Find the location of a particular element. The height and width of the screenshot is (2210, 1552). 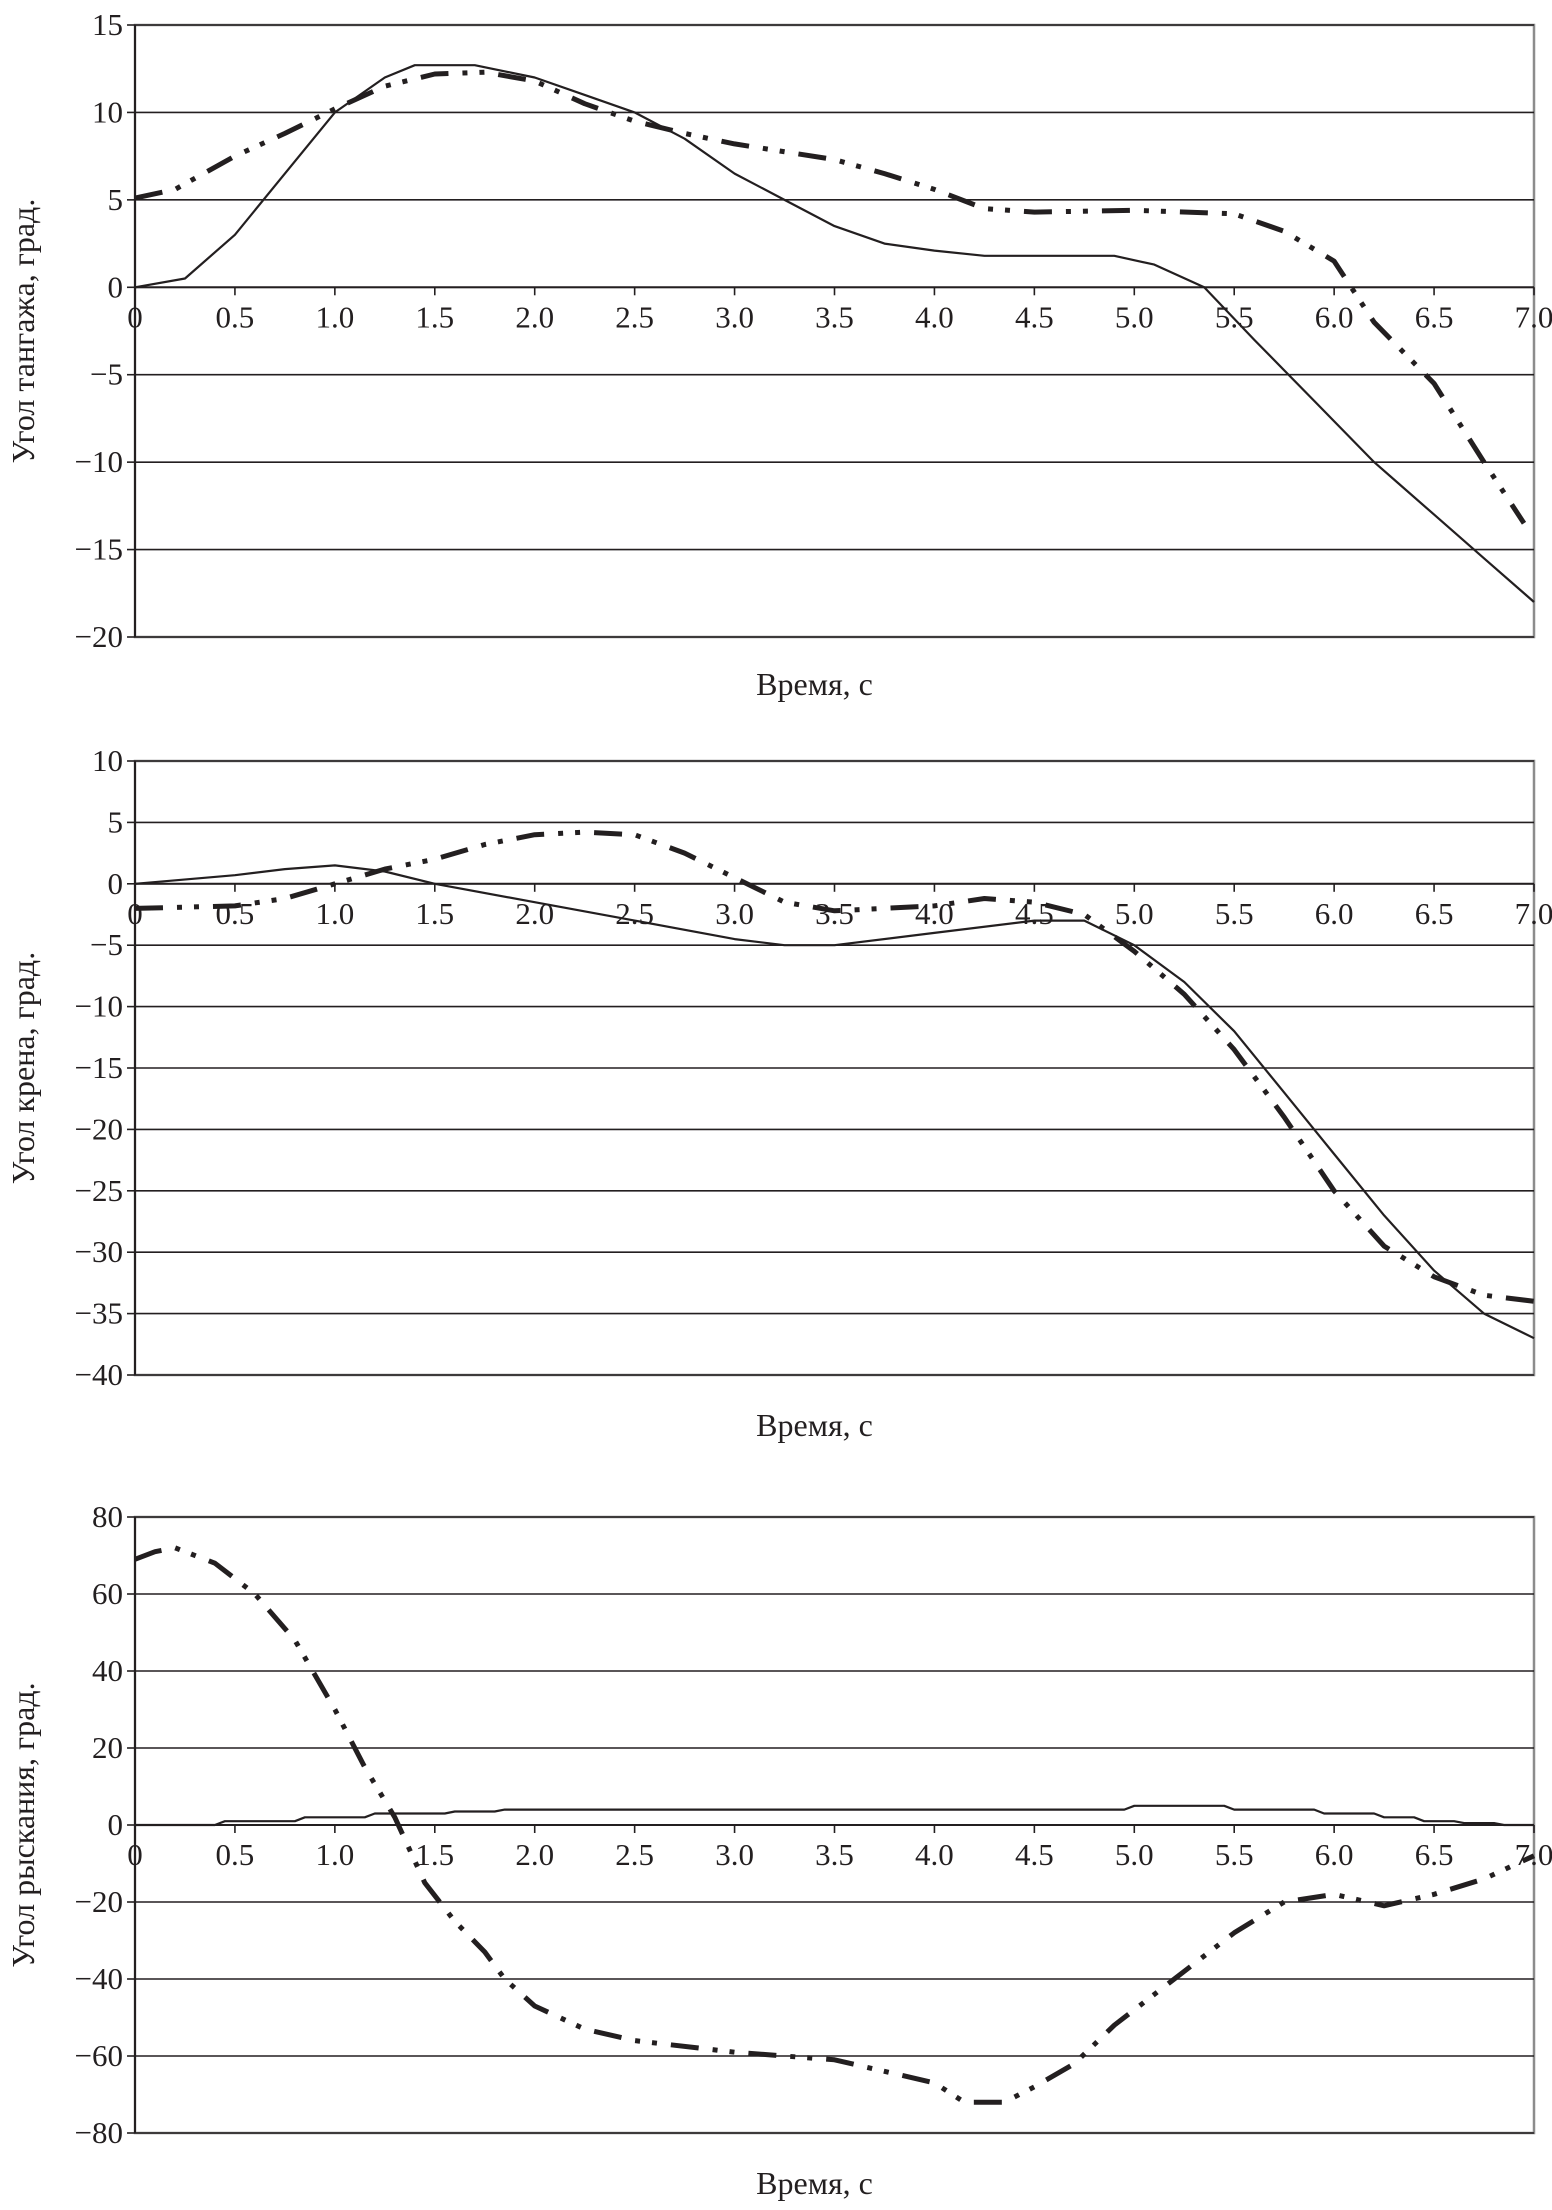

y-tick-label: −60 is located at coordinates (99, 2055).